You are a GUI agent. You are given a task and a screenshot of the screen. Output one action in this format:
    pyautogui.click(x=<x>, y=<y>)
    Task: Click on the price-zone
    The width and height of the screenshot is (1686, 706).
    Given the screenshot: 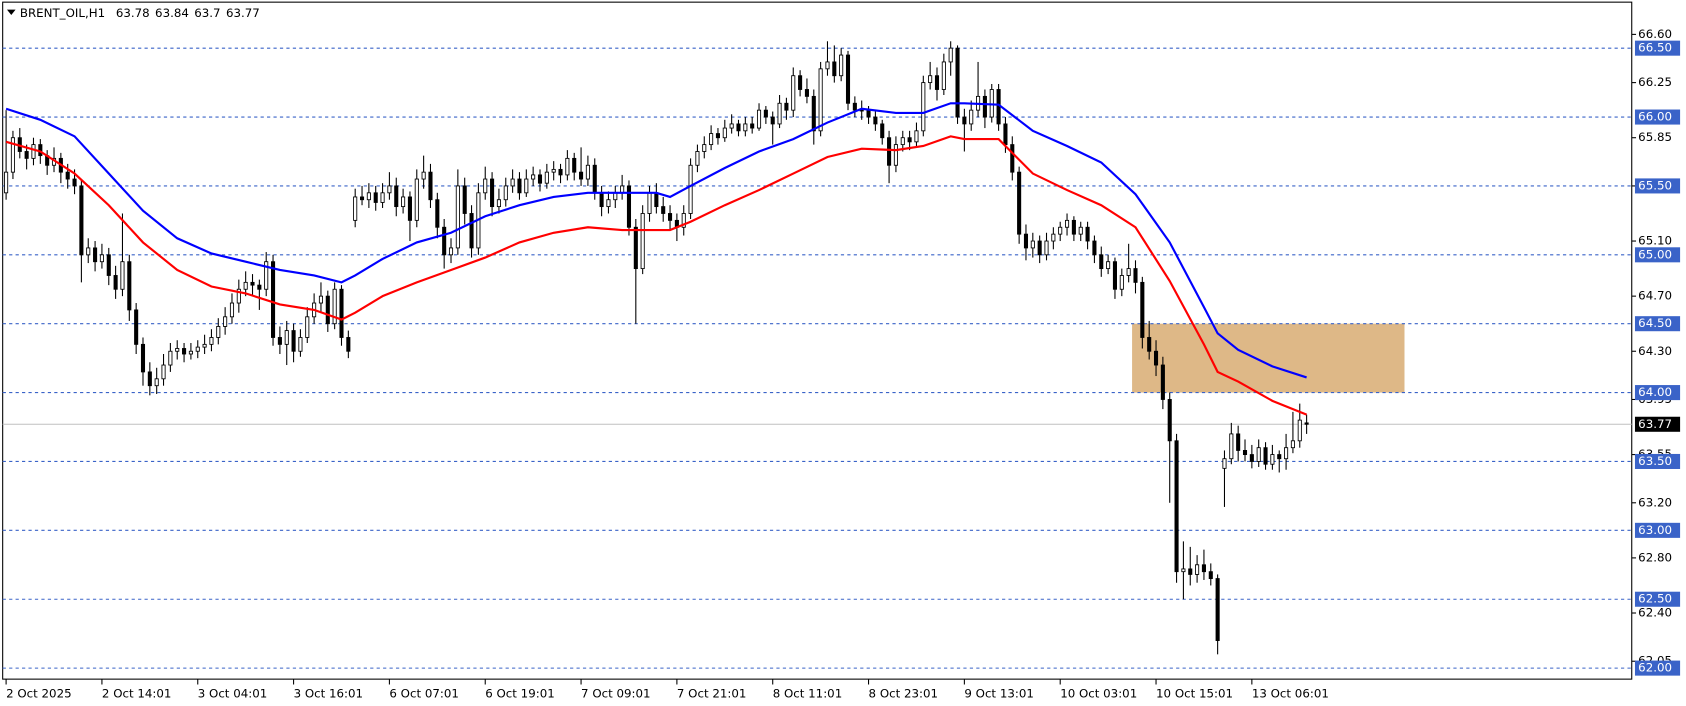 What is the action you would take?
    pyautogui.click(x=1268, y=358)
    